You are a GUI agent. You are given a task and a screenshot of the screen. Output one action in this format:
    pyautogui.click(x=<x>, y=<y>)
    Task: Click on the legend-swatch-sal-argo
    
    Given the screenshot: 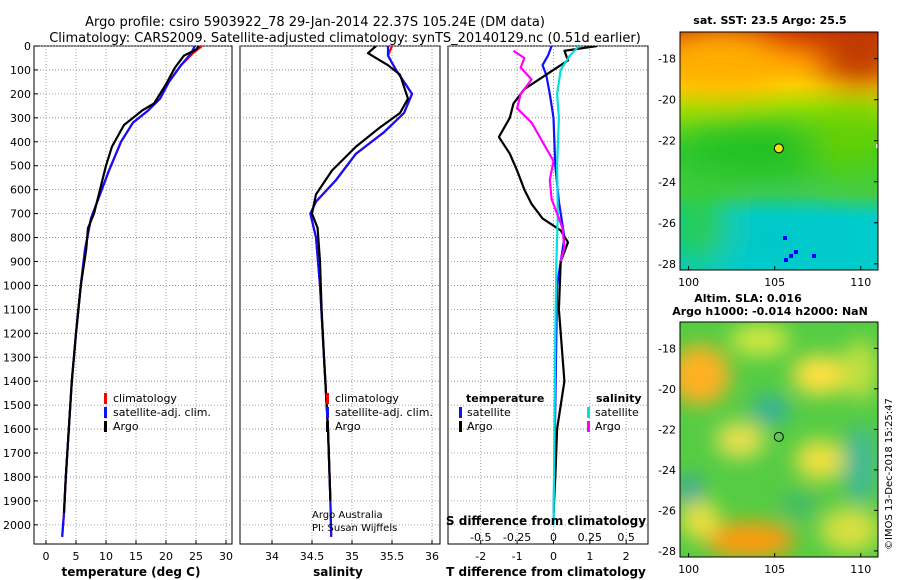 What is the action you would take?
    pyautogui.click(x=588, y=426)
    